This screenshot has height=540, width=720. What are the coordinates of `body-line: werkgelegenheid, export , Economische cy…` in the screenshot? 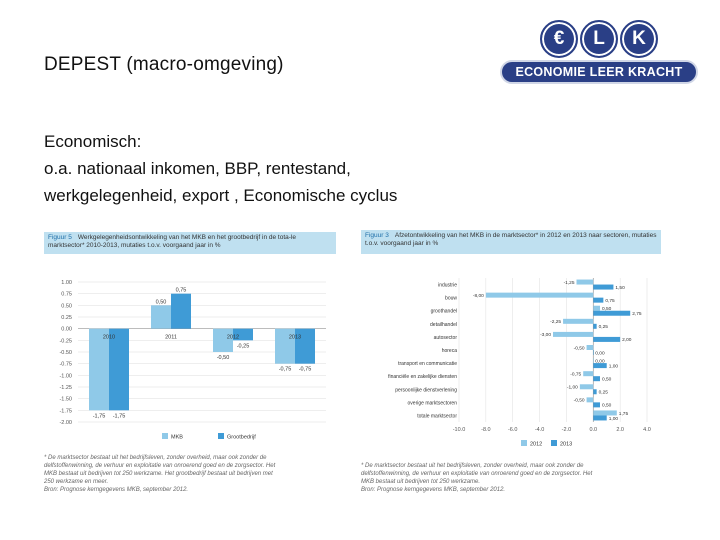 It's located at (221, 195).